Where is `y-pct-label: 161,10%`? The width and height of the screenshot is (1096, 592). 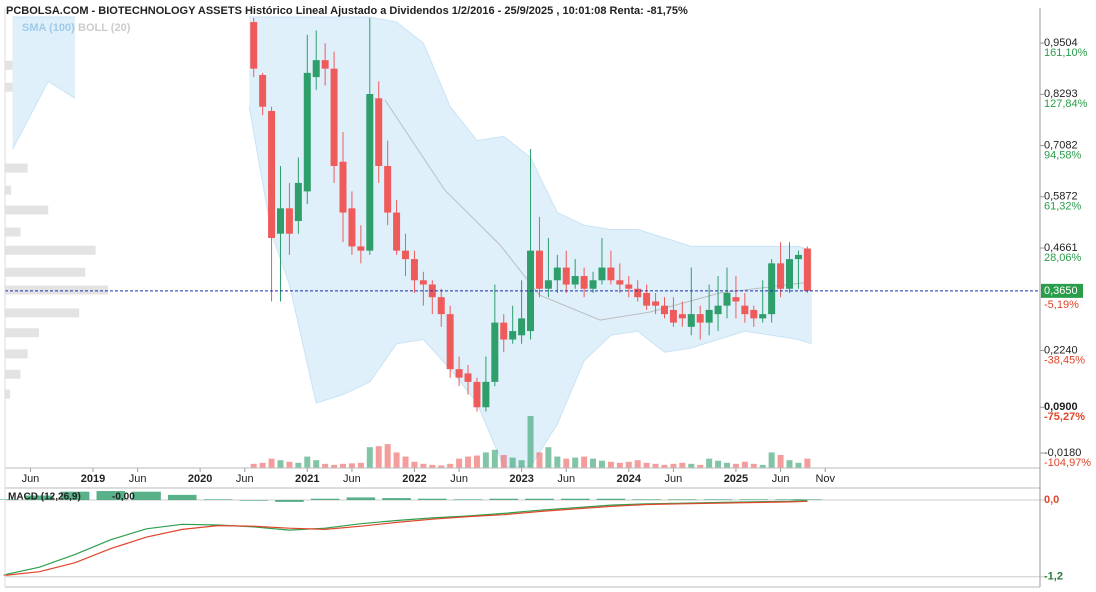
y-pct-label: 161,10% is located at coordinates (1066, 53).